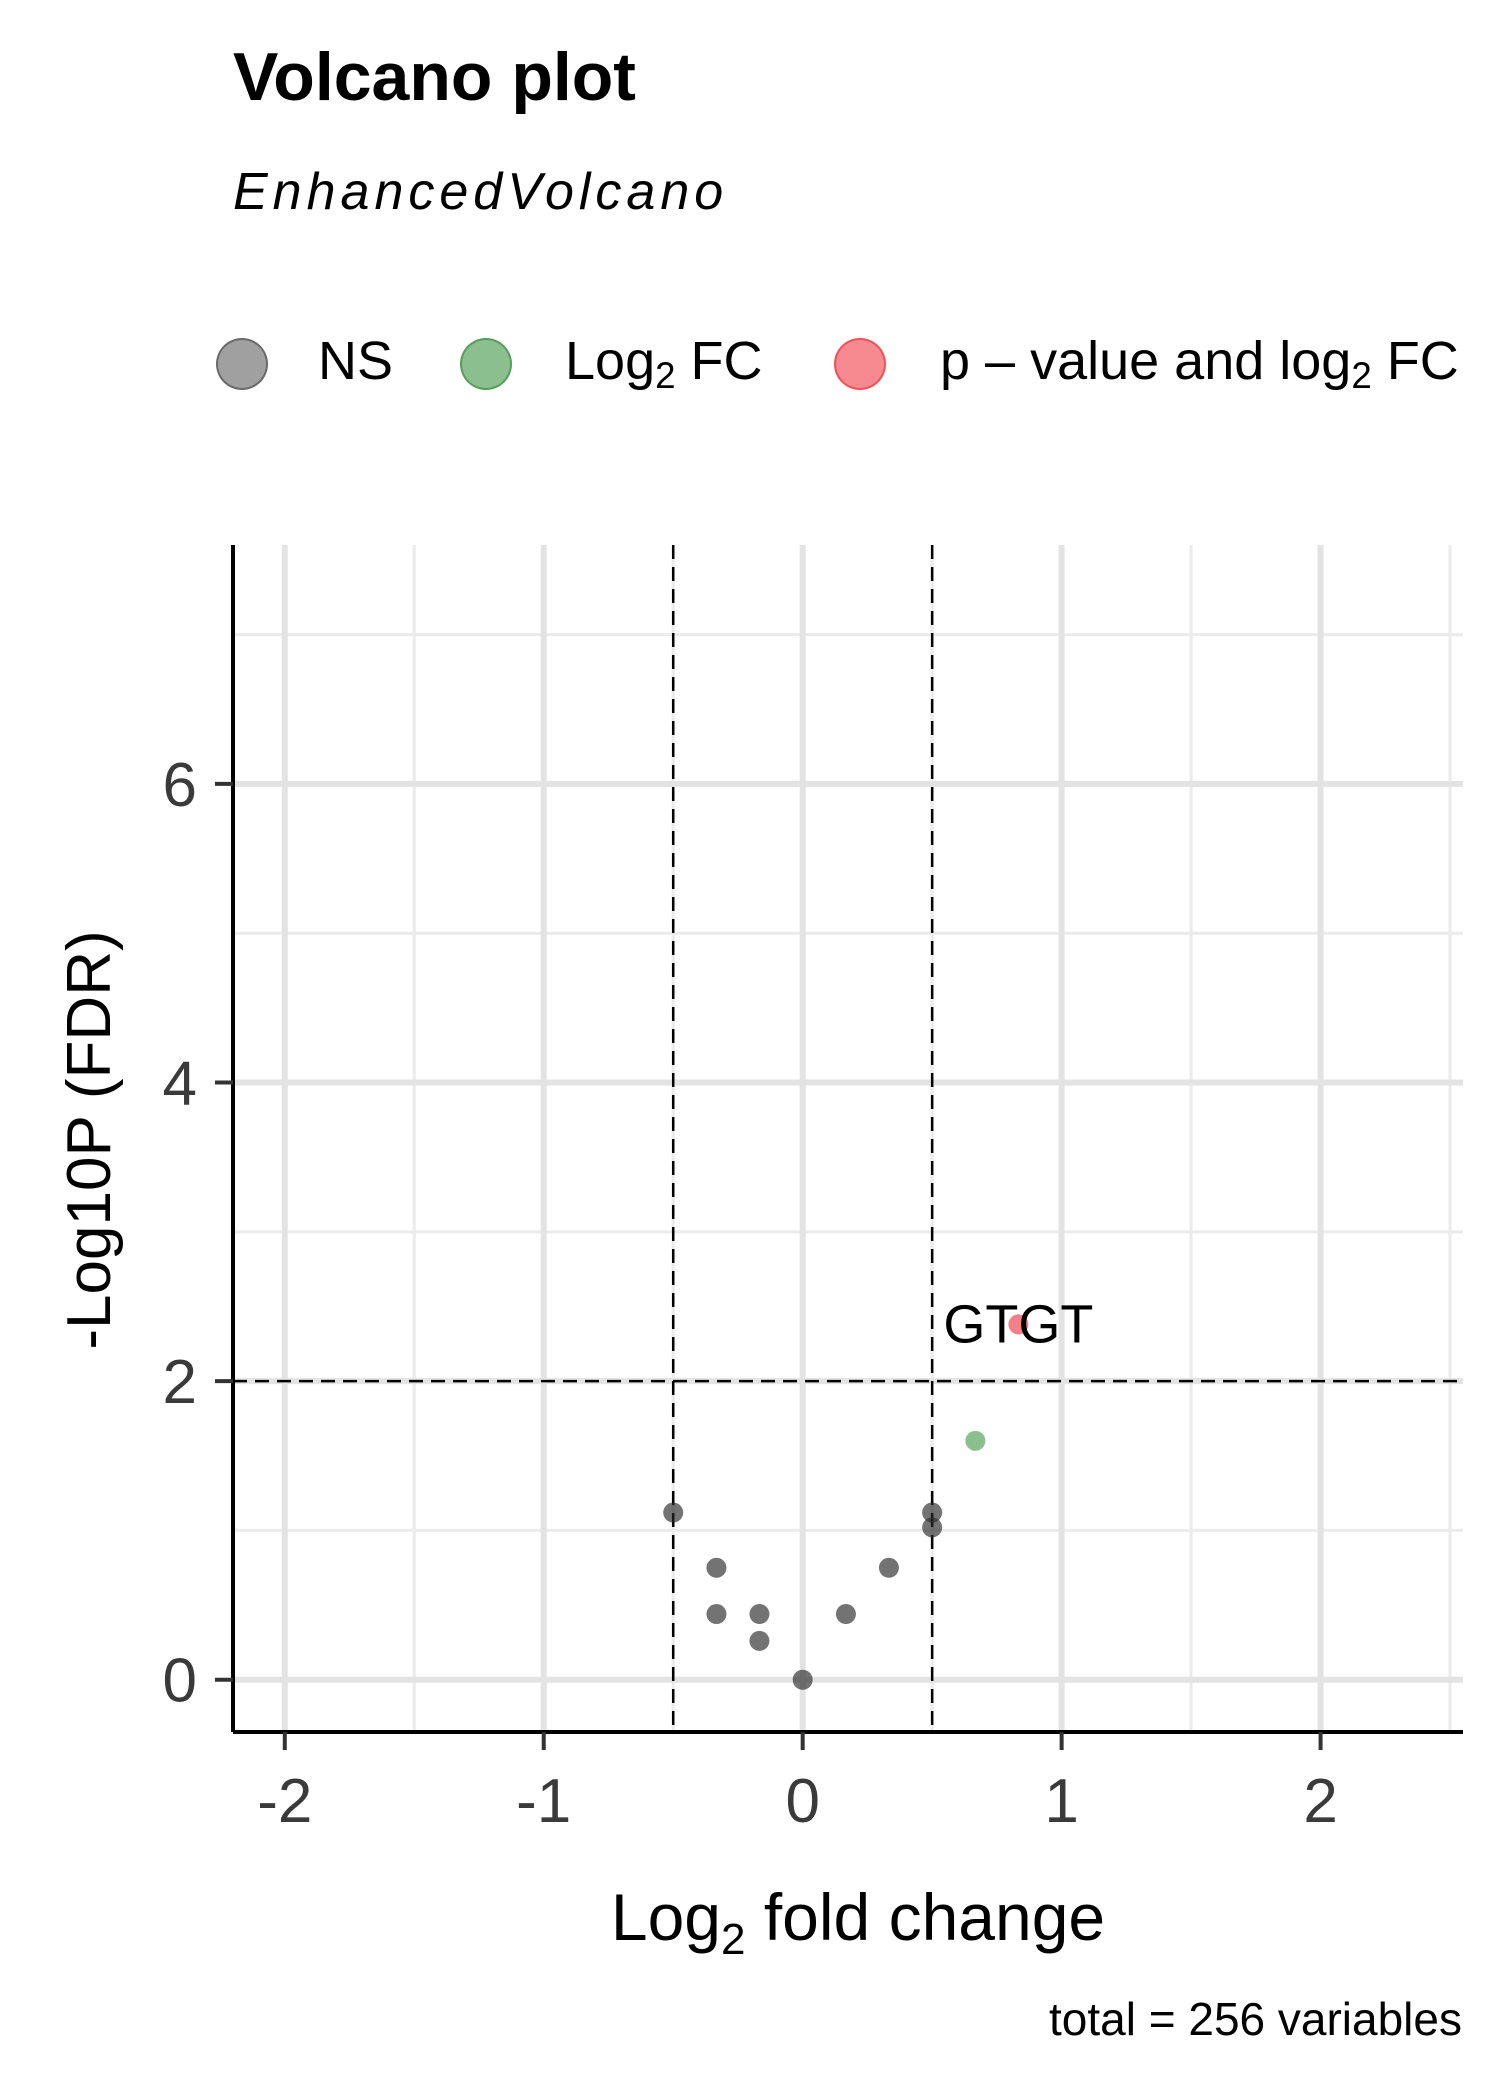  I want to click on x-tick-label: -2, so click(284, 1801).